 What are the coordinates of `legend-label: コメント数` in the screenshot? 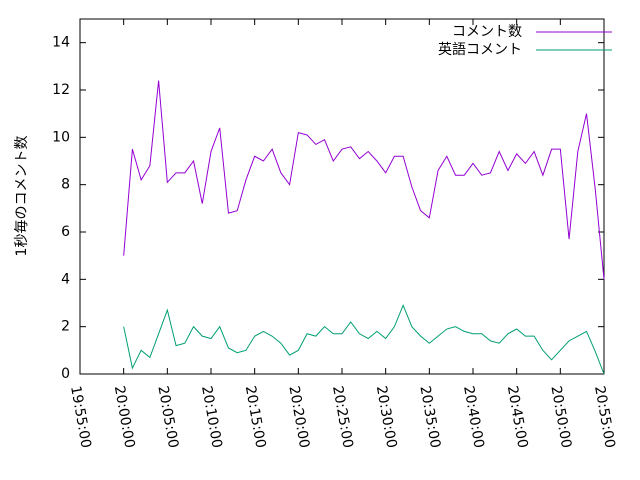 It's located at (487, 32).